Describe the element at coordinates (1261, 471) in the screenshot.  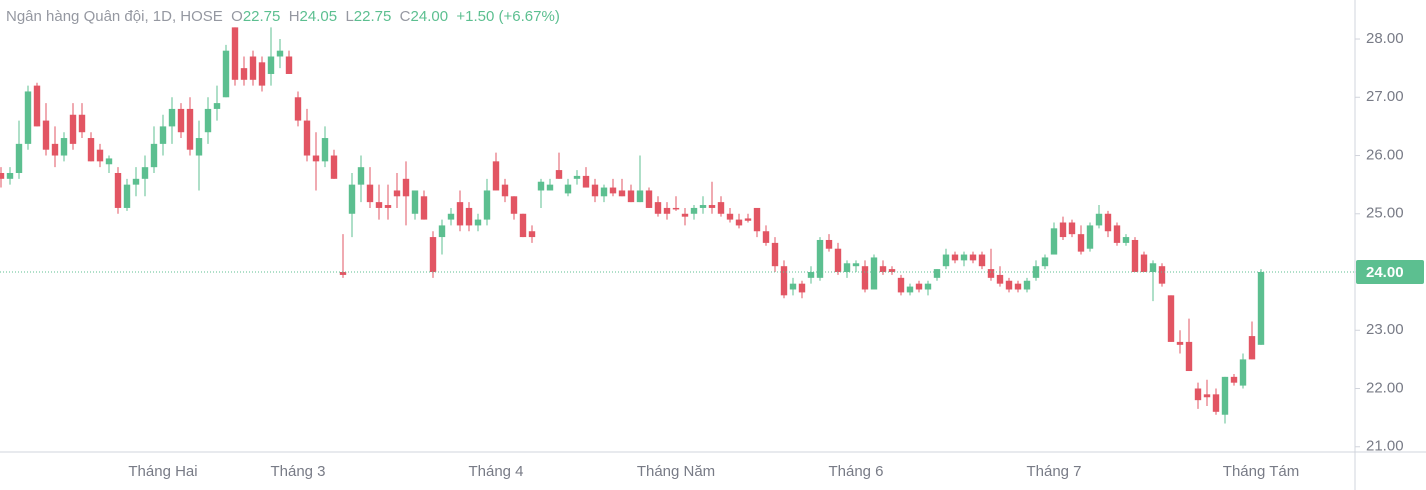
I see `x-tick-label: Tháng Tám` at that location.